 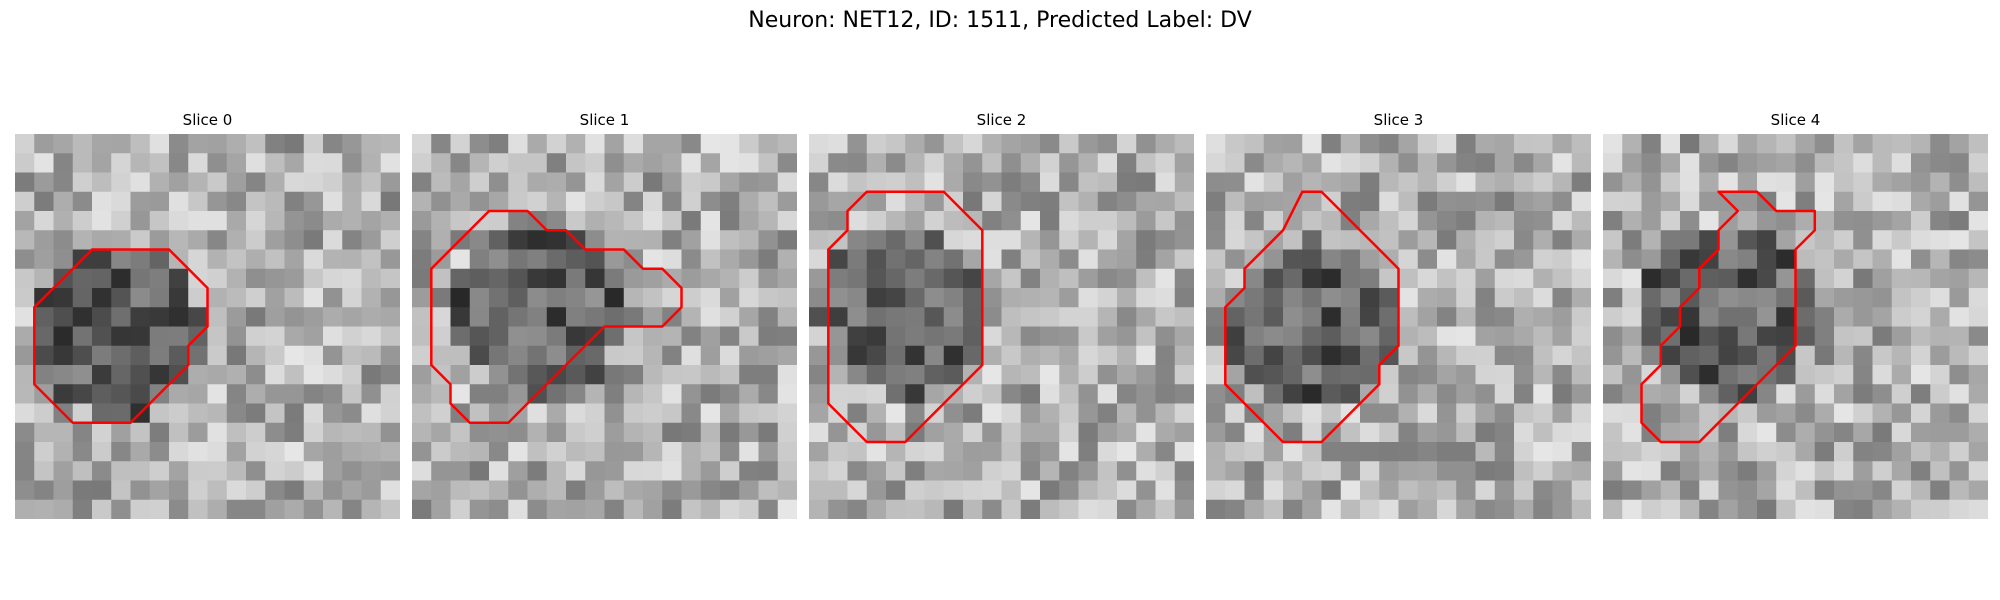 I want to click on slice-title: Slice 3, so click(x=1398, y=120).